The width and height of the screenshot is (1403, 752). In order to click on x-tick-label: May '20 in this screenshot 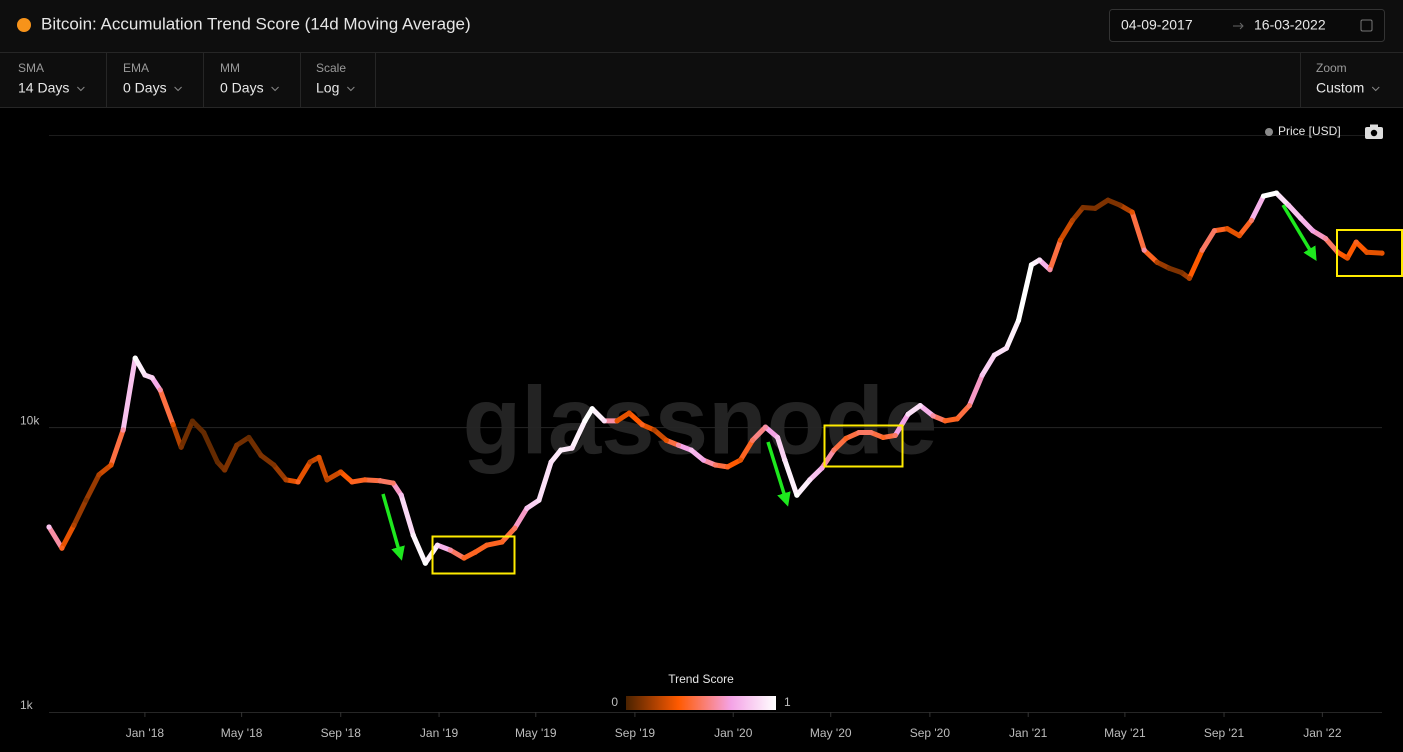, I will do `click(831, 733)`.